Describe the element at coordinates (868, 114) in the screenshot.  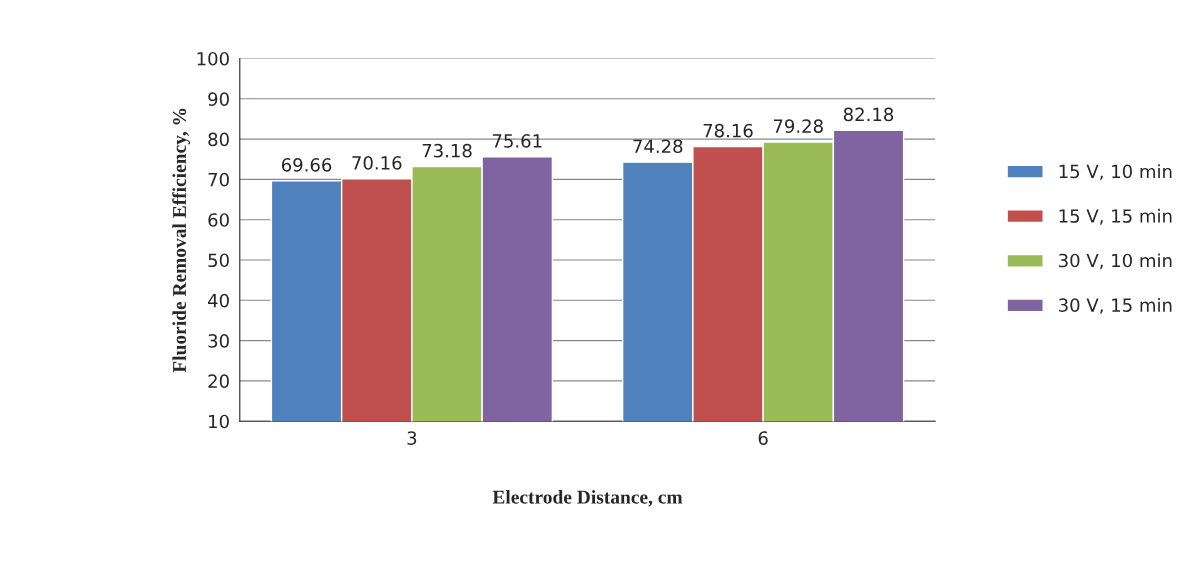
I see `data-label: 82.18` at that location.